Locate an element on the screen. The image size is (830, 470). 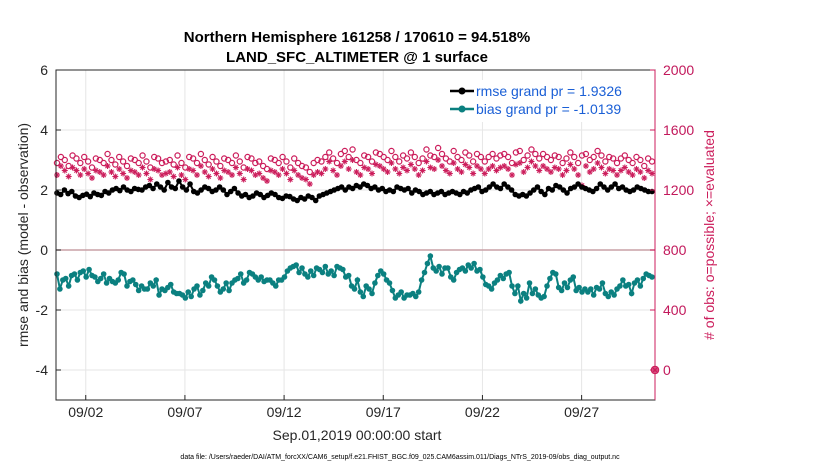
x-tick-label-2: 09/12 is located at coordinates (284, 412).